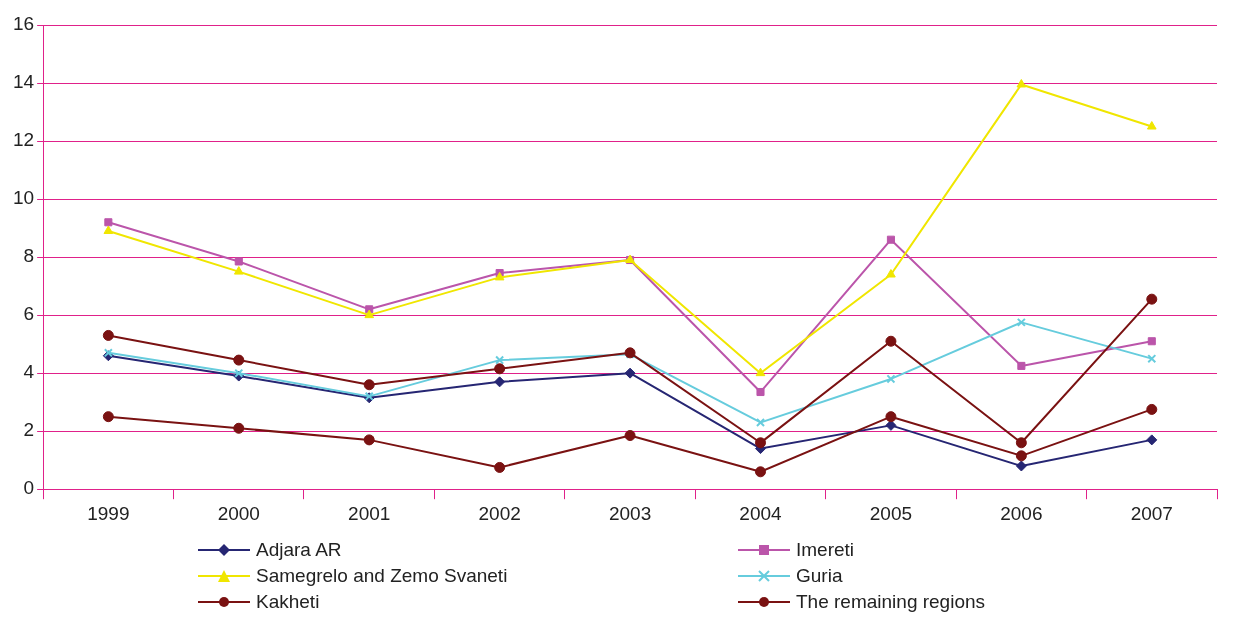 This screenshot has width=1235, height=622. Describe the element at coordinates (29, 488) in the screenshot. I see `y-tick-label: 0` at that location.